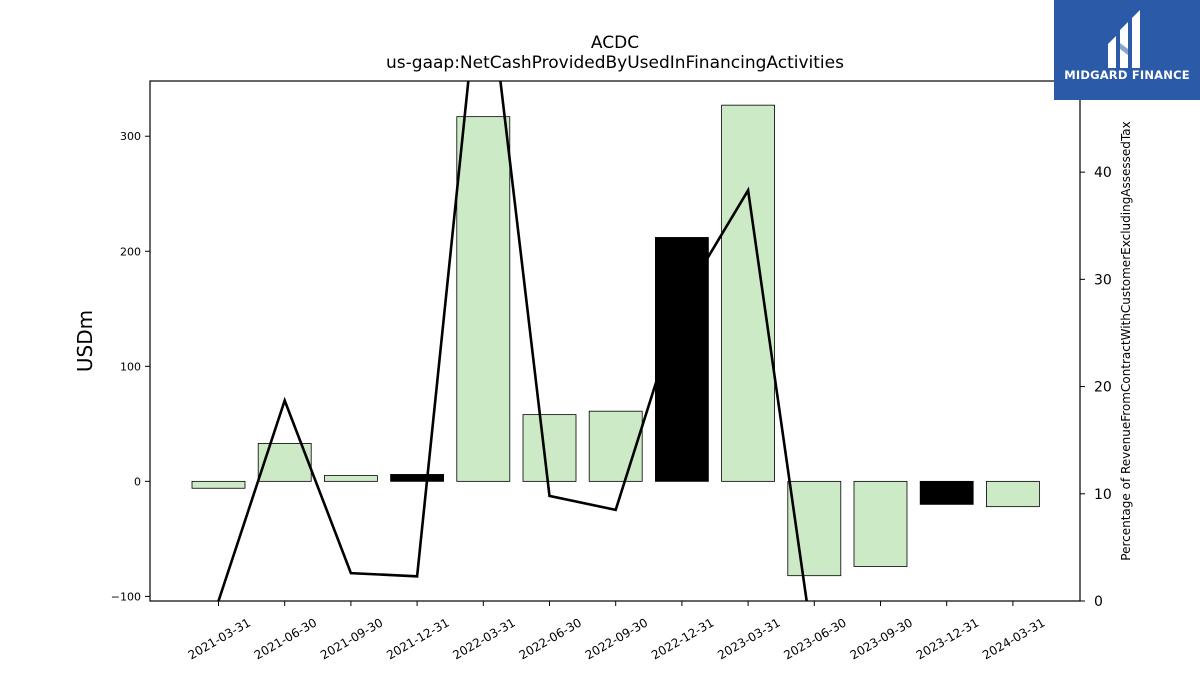  What do you see at coordinates (130, 136) in the screenshot?
I see `y-tick-label: 300` at bounding box center [130, 136].